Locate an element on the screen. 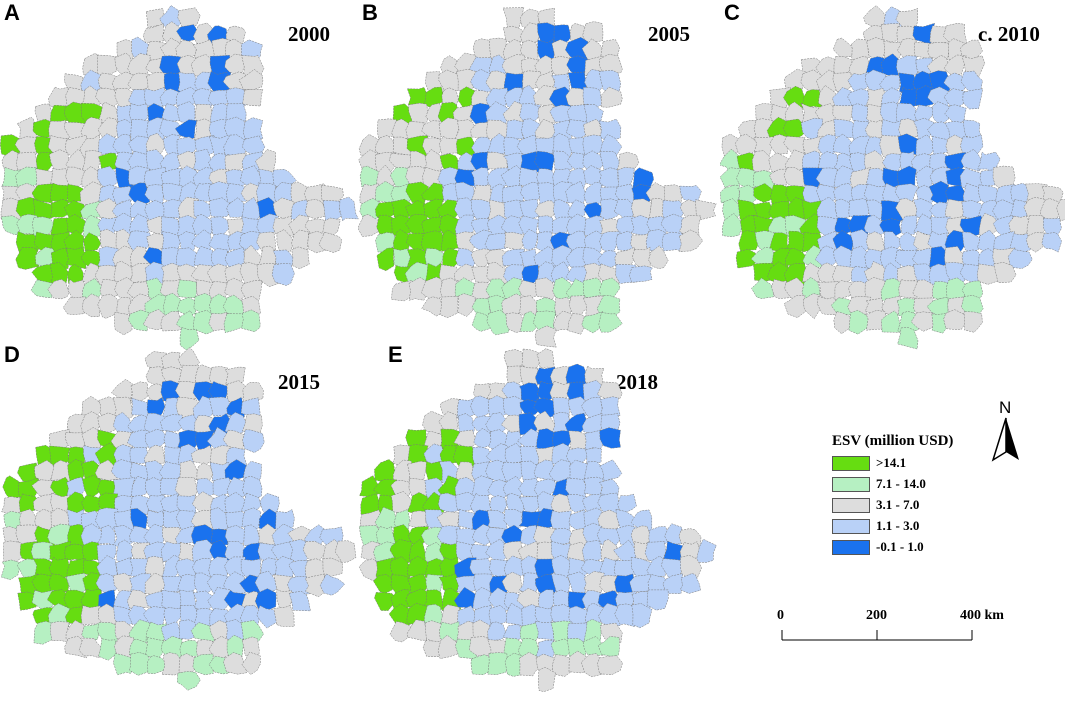 The height and width of the screenshot is (705, 1065). legend-label: 7.1 - 14.0 is located at coordinates (901, 483).